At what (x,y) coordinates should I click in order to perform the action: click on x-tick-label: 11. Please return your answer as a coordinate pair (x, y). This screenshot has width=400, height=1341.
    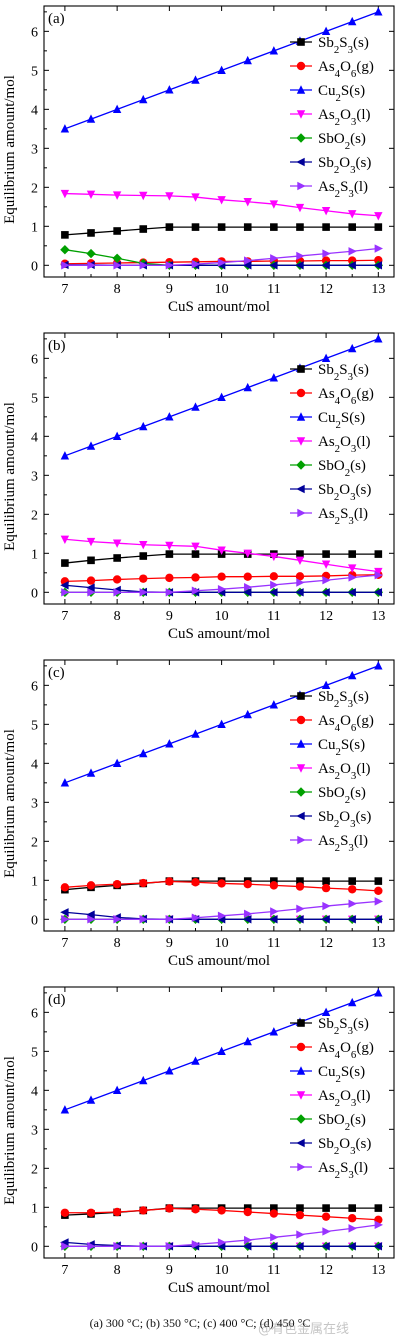
    Looking at the image, I should click on (273, 943).